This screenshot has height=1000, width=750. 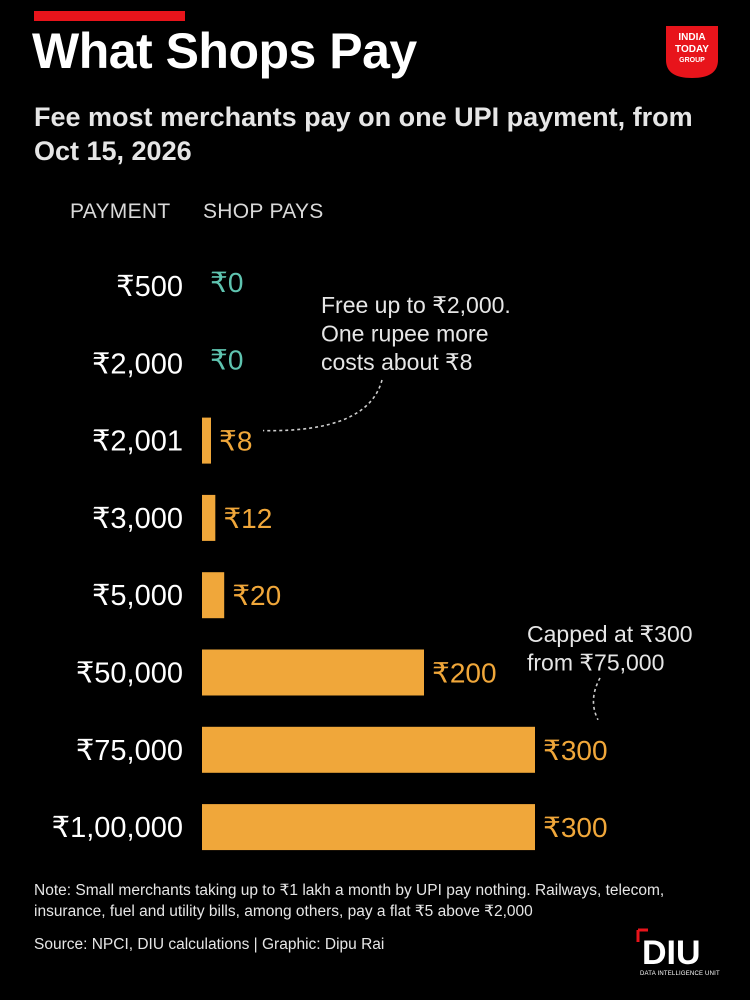 What do you see at coordinates (416, 305) in the screenshot?
I see `annotation-free-line: Free up to ₹2,000.` at bounding box center [416, 305].